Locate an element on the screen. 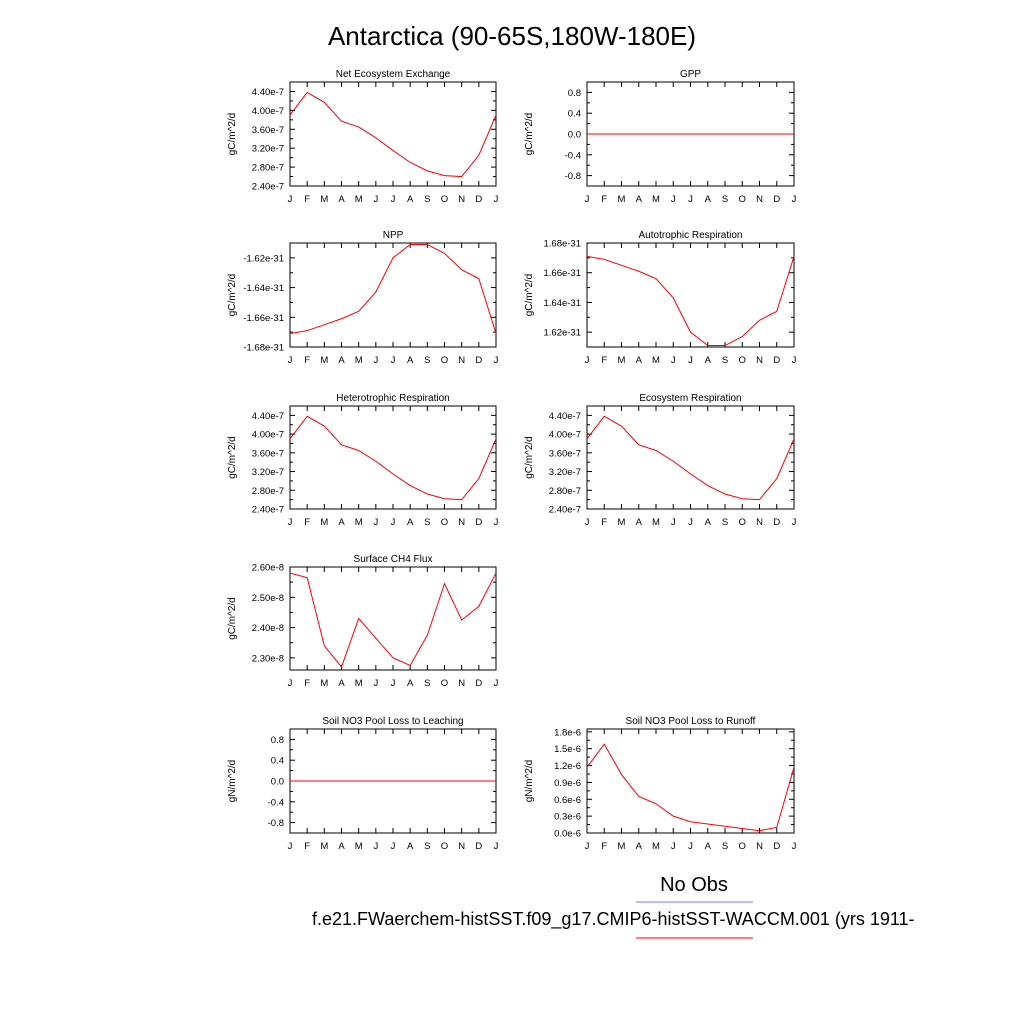 Image resolution: width=1024 pixels, height=1024 pixels. panel-title: Soil NO3 Pool Loss to Leaching is located at coordinates (392, 721).